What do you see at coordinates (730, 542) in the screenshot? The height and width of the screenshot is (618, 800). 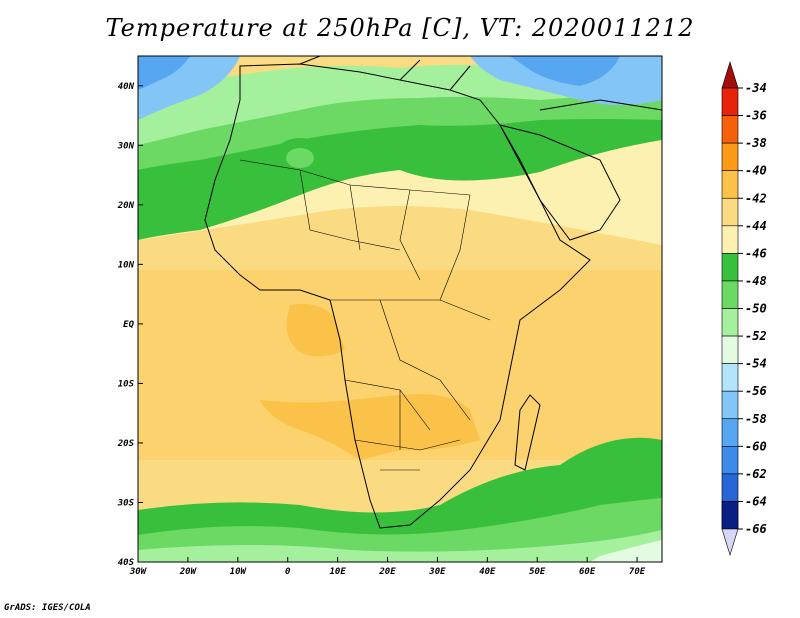 I see `legend-bottom-arrow` at bounding box center [730, 542].